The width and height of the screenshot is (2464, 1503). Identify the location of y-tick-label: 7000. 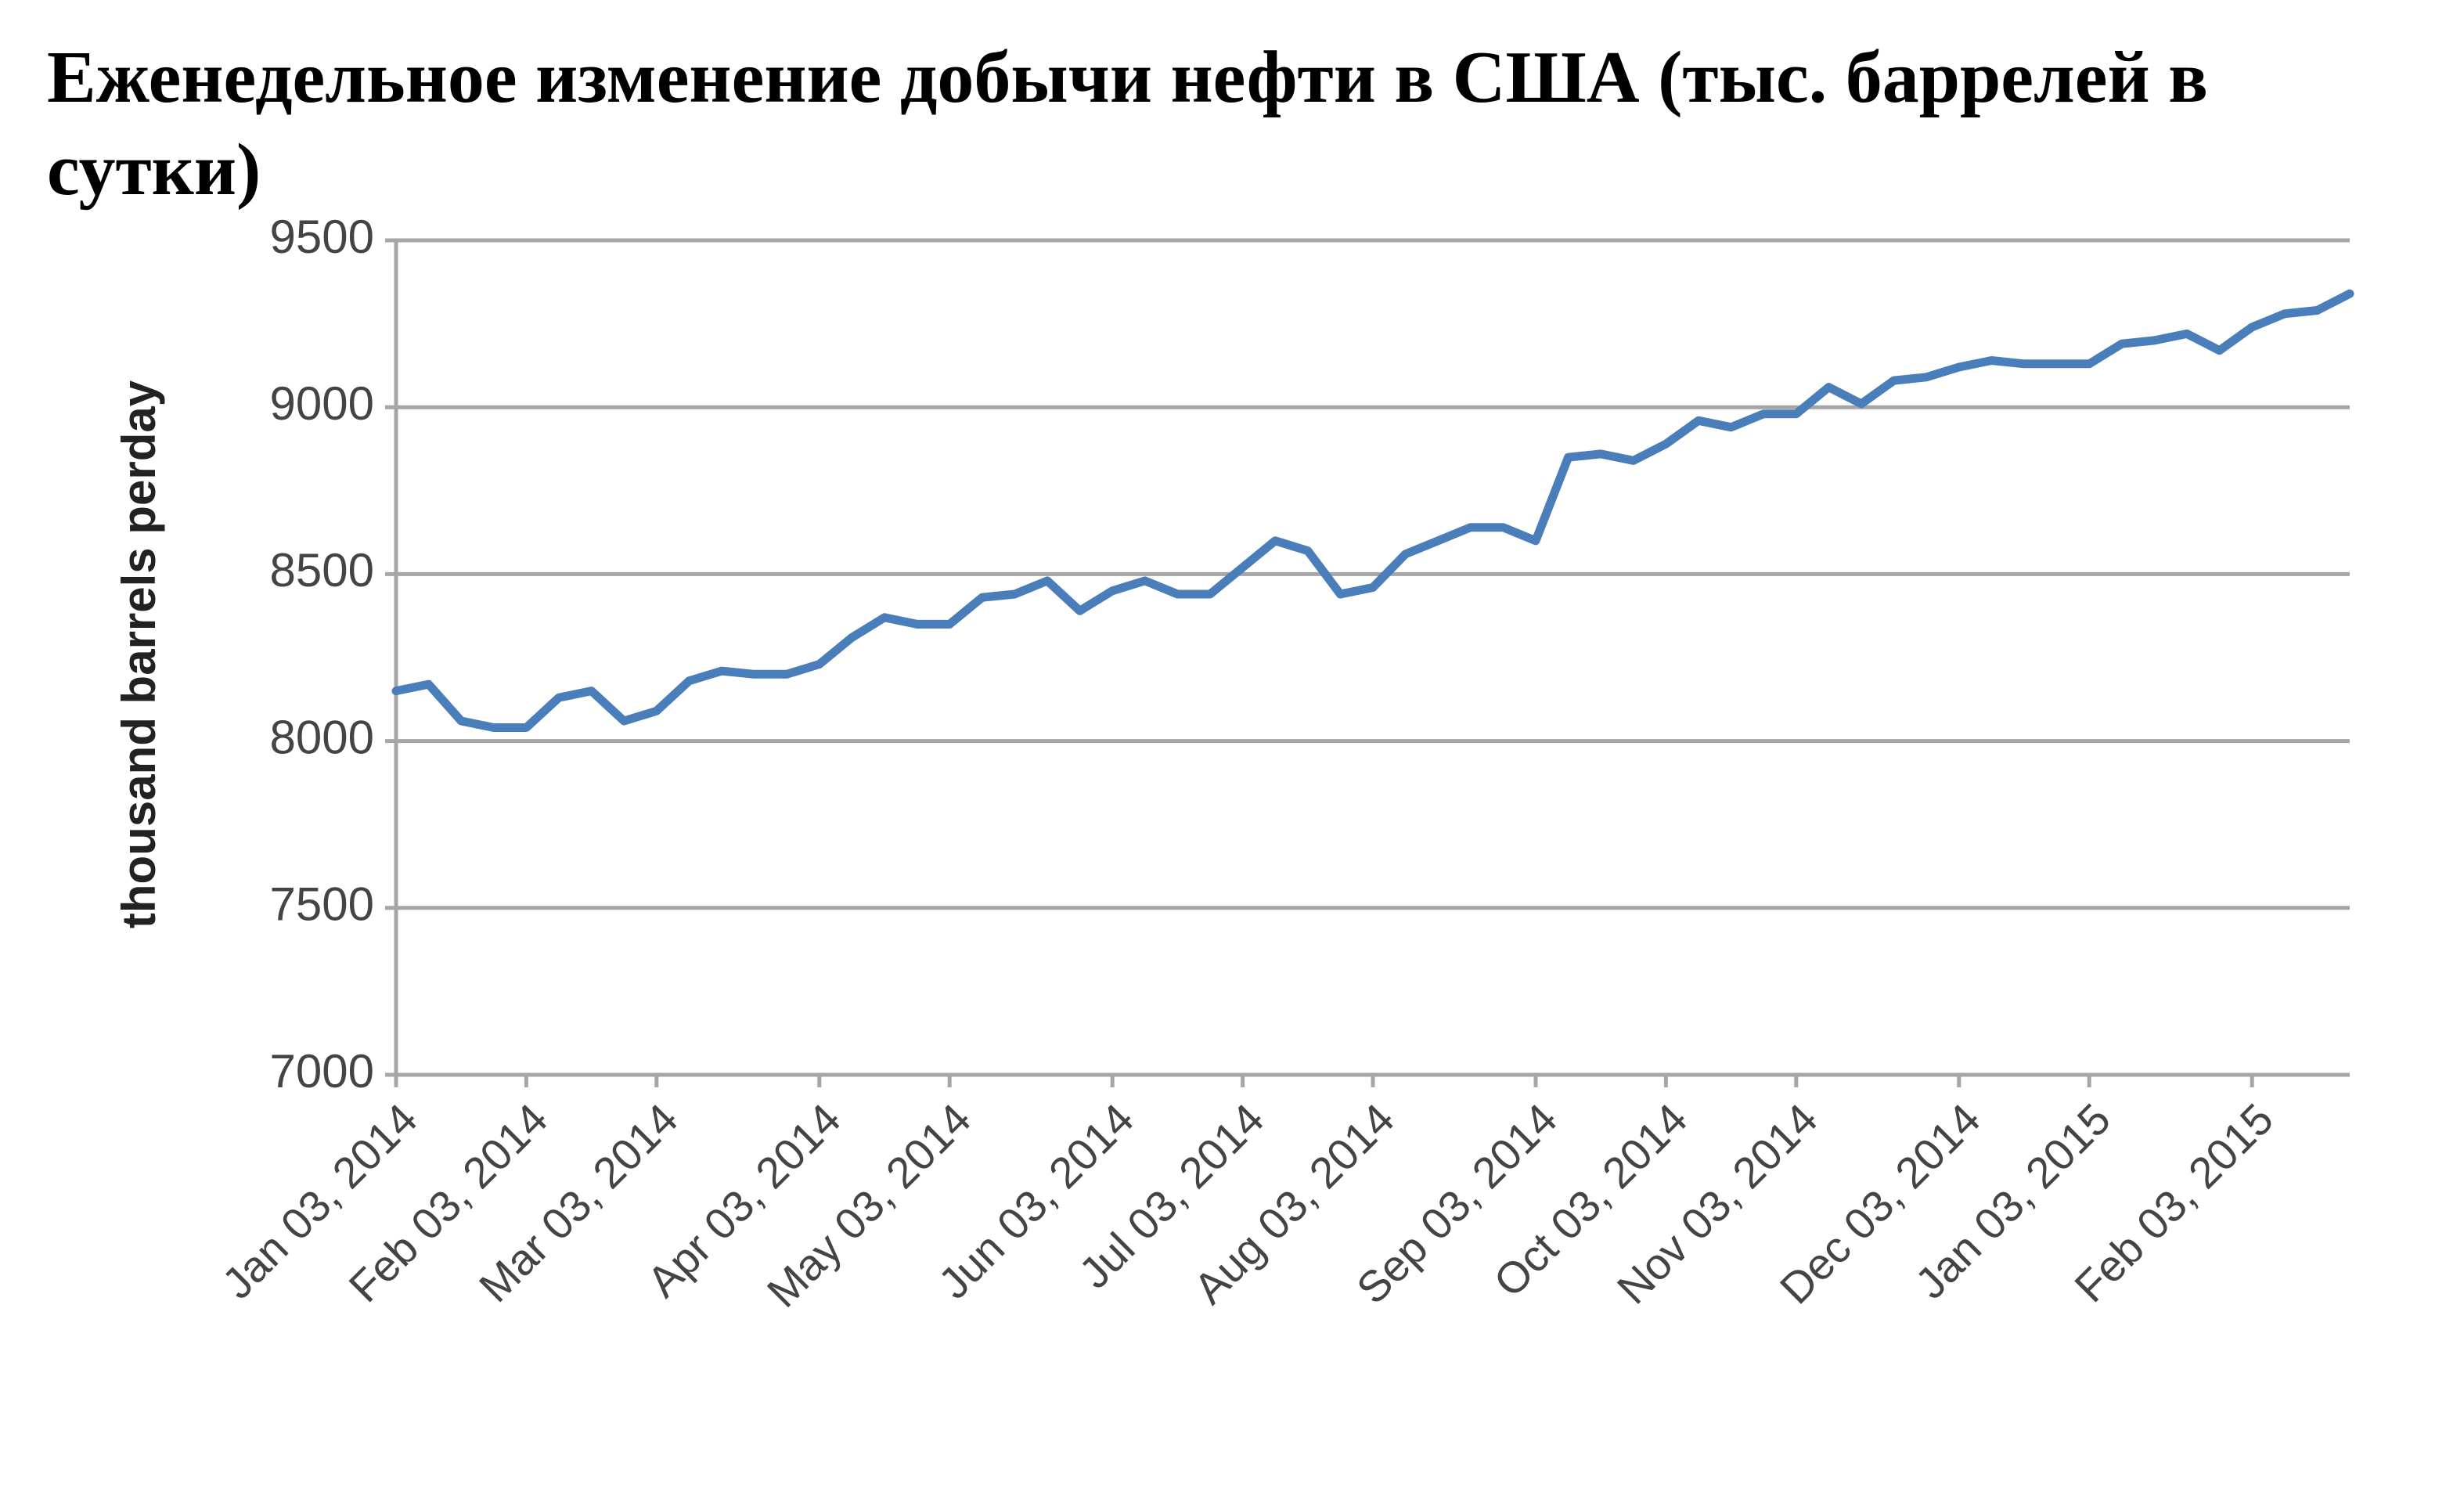
(322, 1072).